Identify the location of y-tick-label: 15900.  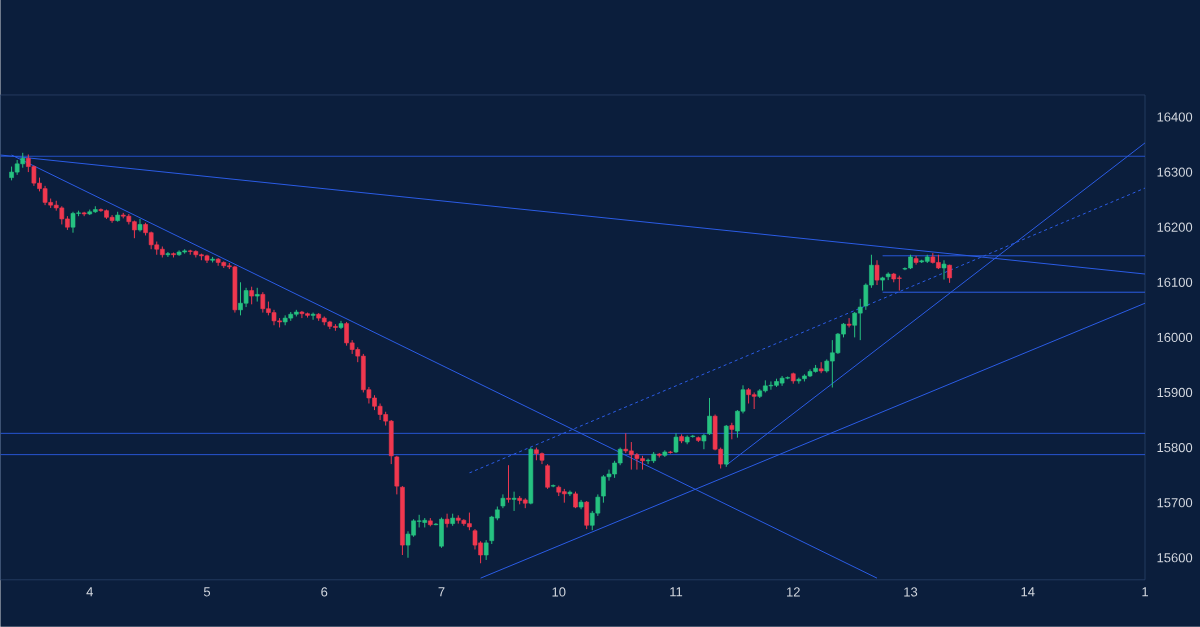
(1175, 392).